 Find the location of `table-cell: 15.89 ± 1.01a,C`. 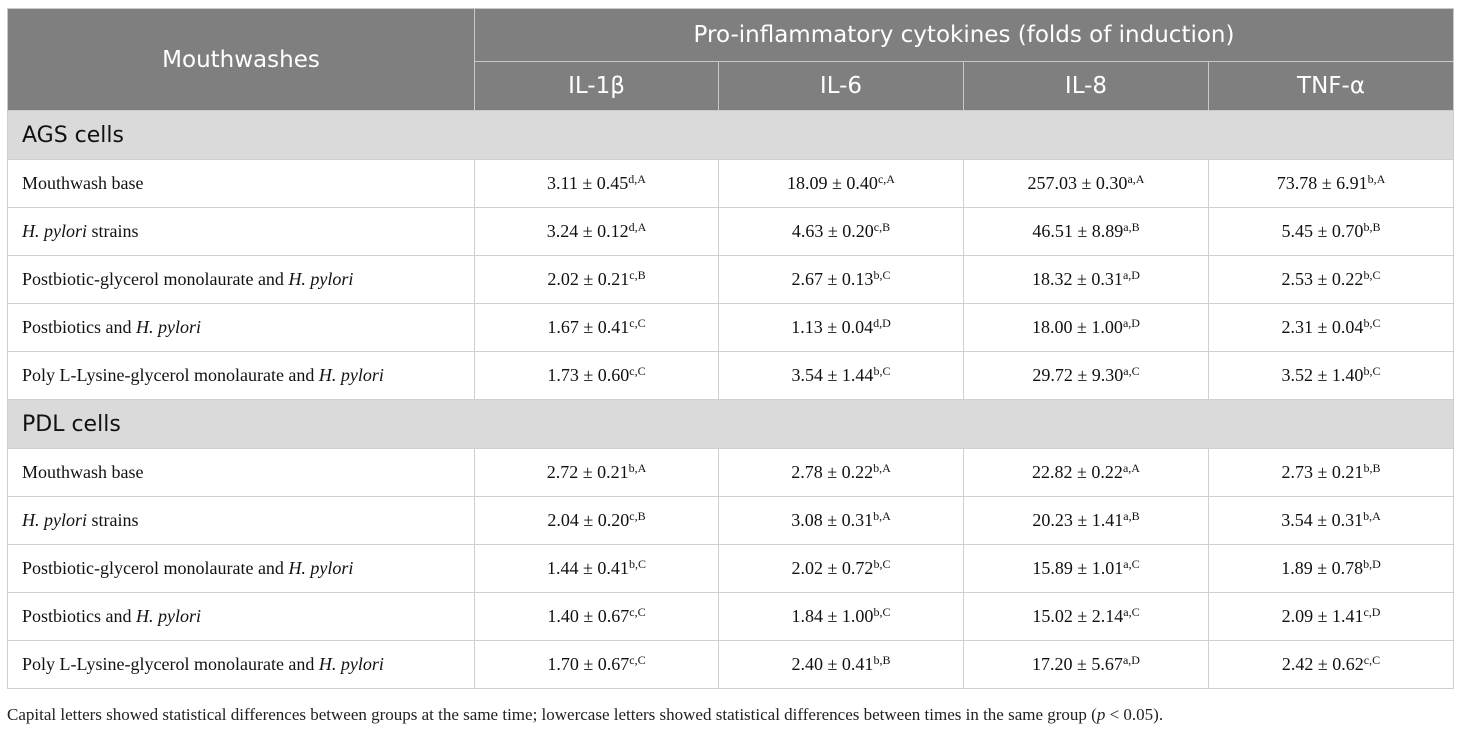

table-cell: 15.89 ± 1.01a,C is located at coordinates (1086, 568).